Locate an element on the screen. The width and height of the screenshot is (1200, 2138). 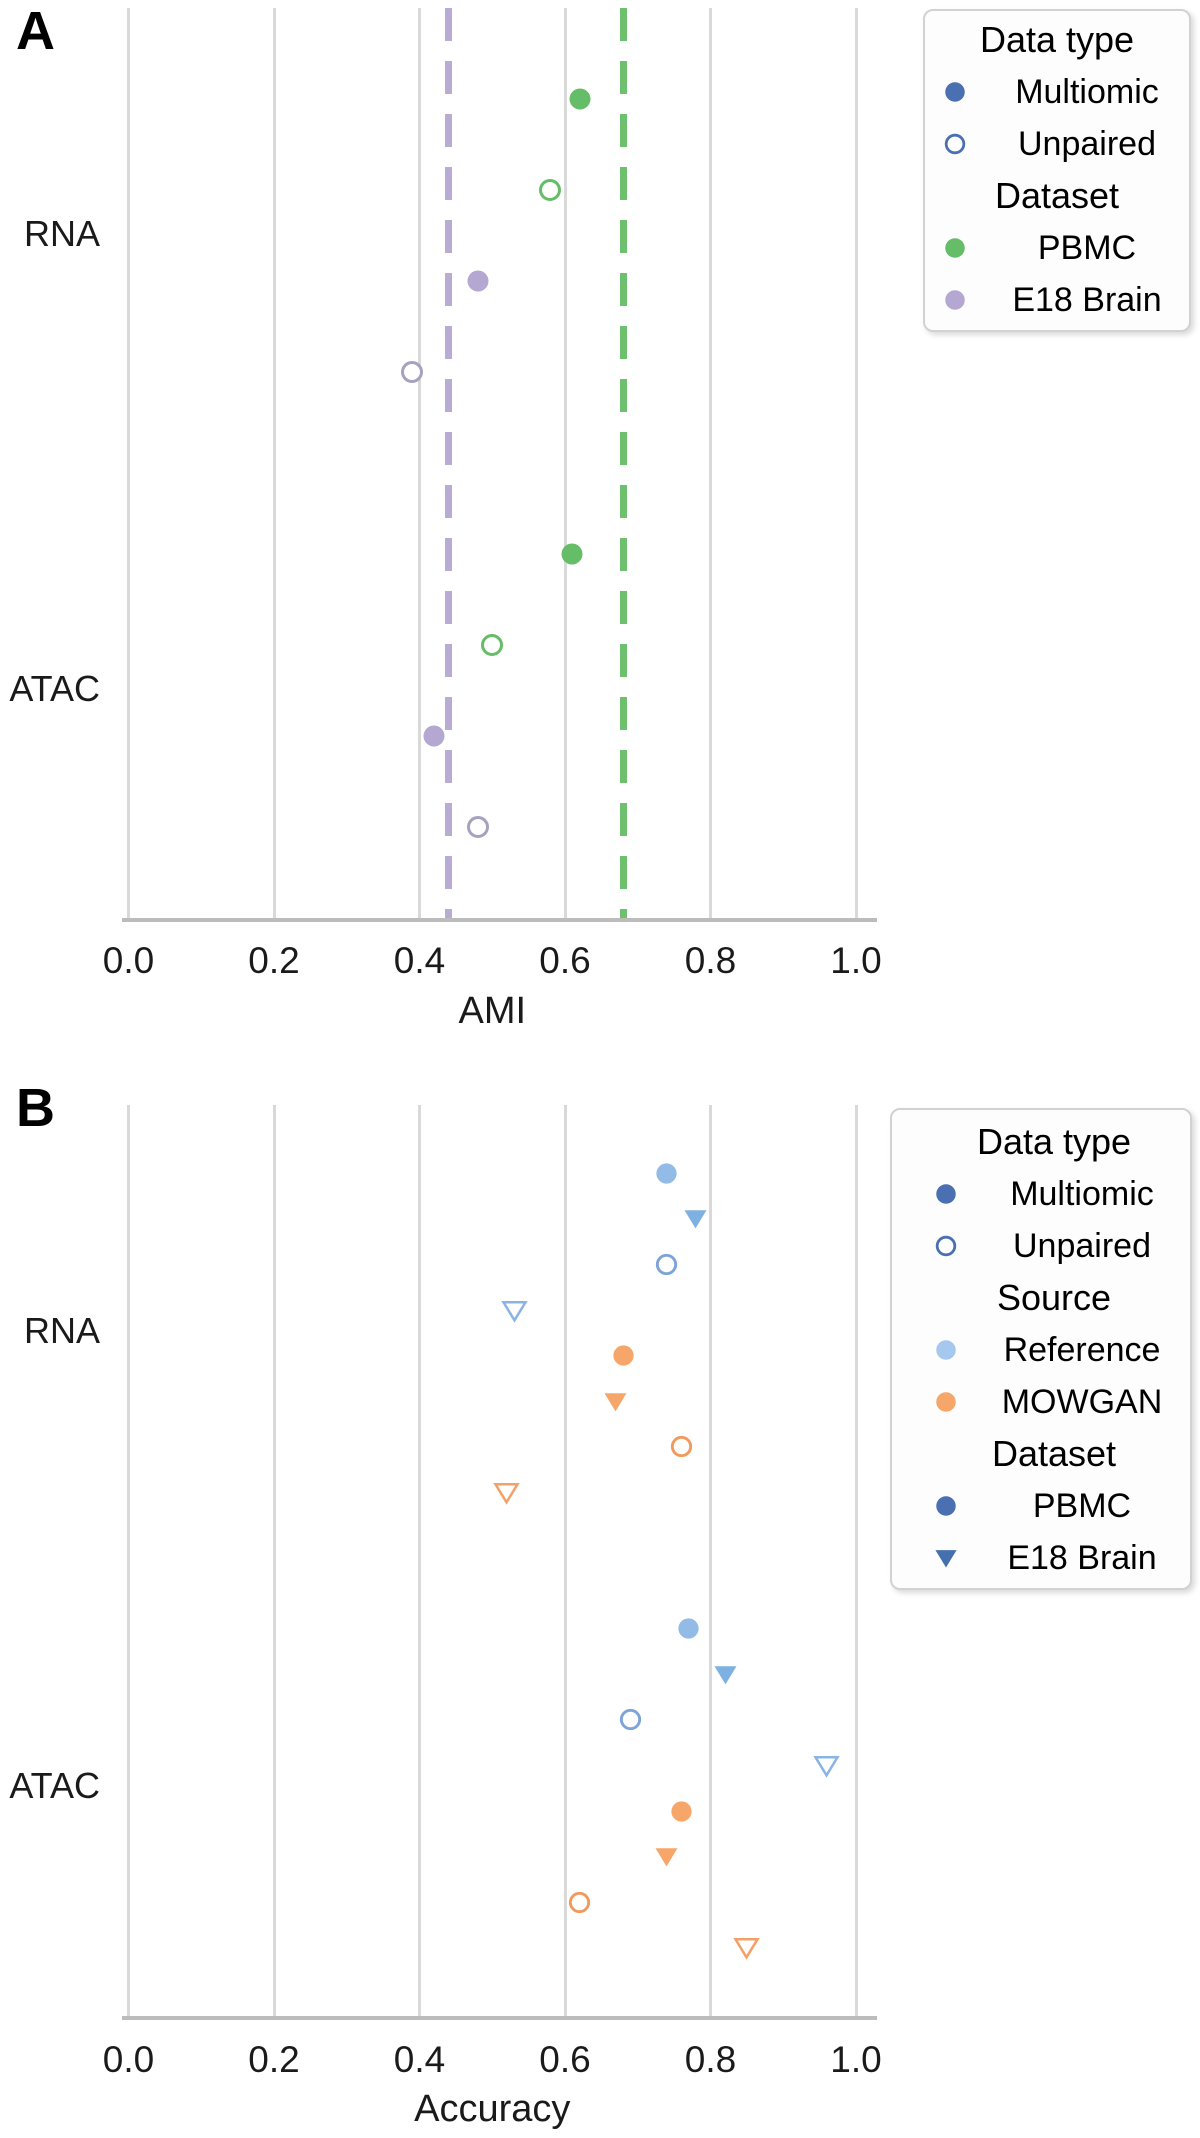
legend-section: Source is located at coordinates (1054, 1298).